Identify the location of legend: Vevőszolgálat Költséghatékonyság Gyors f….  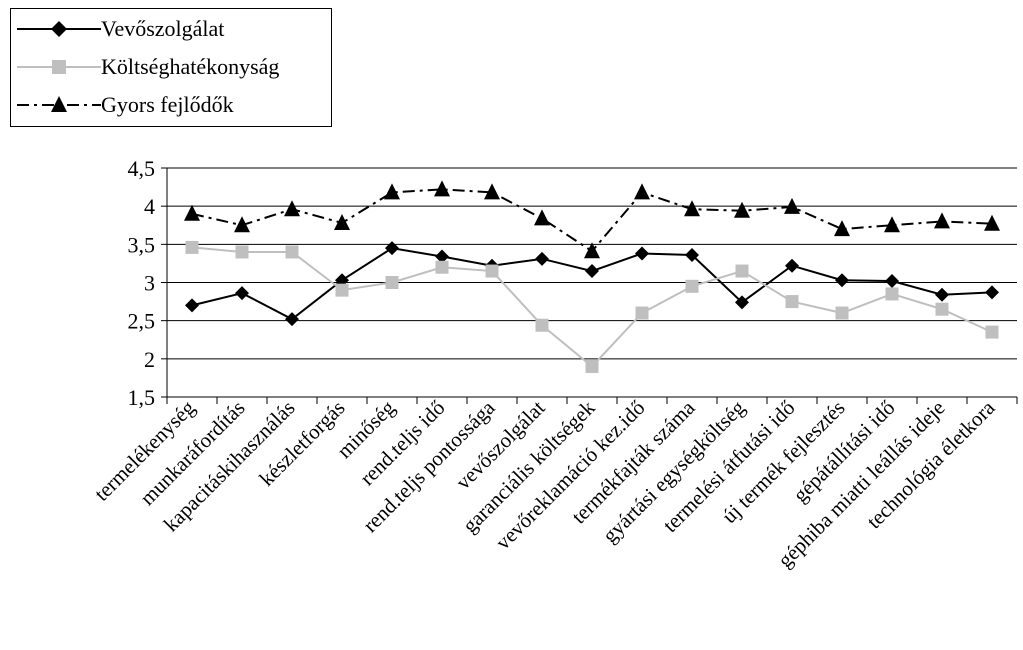
(171, 67).